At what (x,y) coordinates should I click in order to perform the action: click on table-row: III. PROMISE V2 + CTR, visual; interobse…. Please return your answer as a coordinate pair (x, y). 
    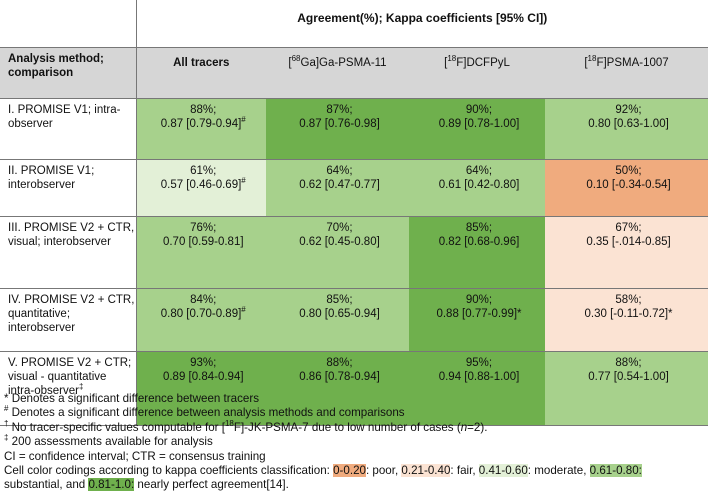
    Looking at the image, I should click on (354, 252).